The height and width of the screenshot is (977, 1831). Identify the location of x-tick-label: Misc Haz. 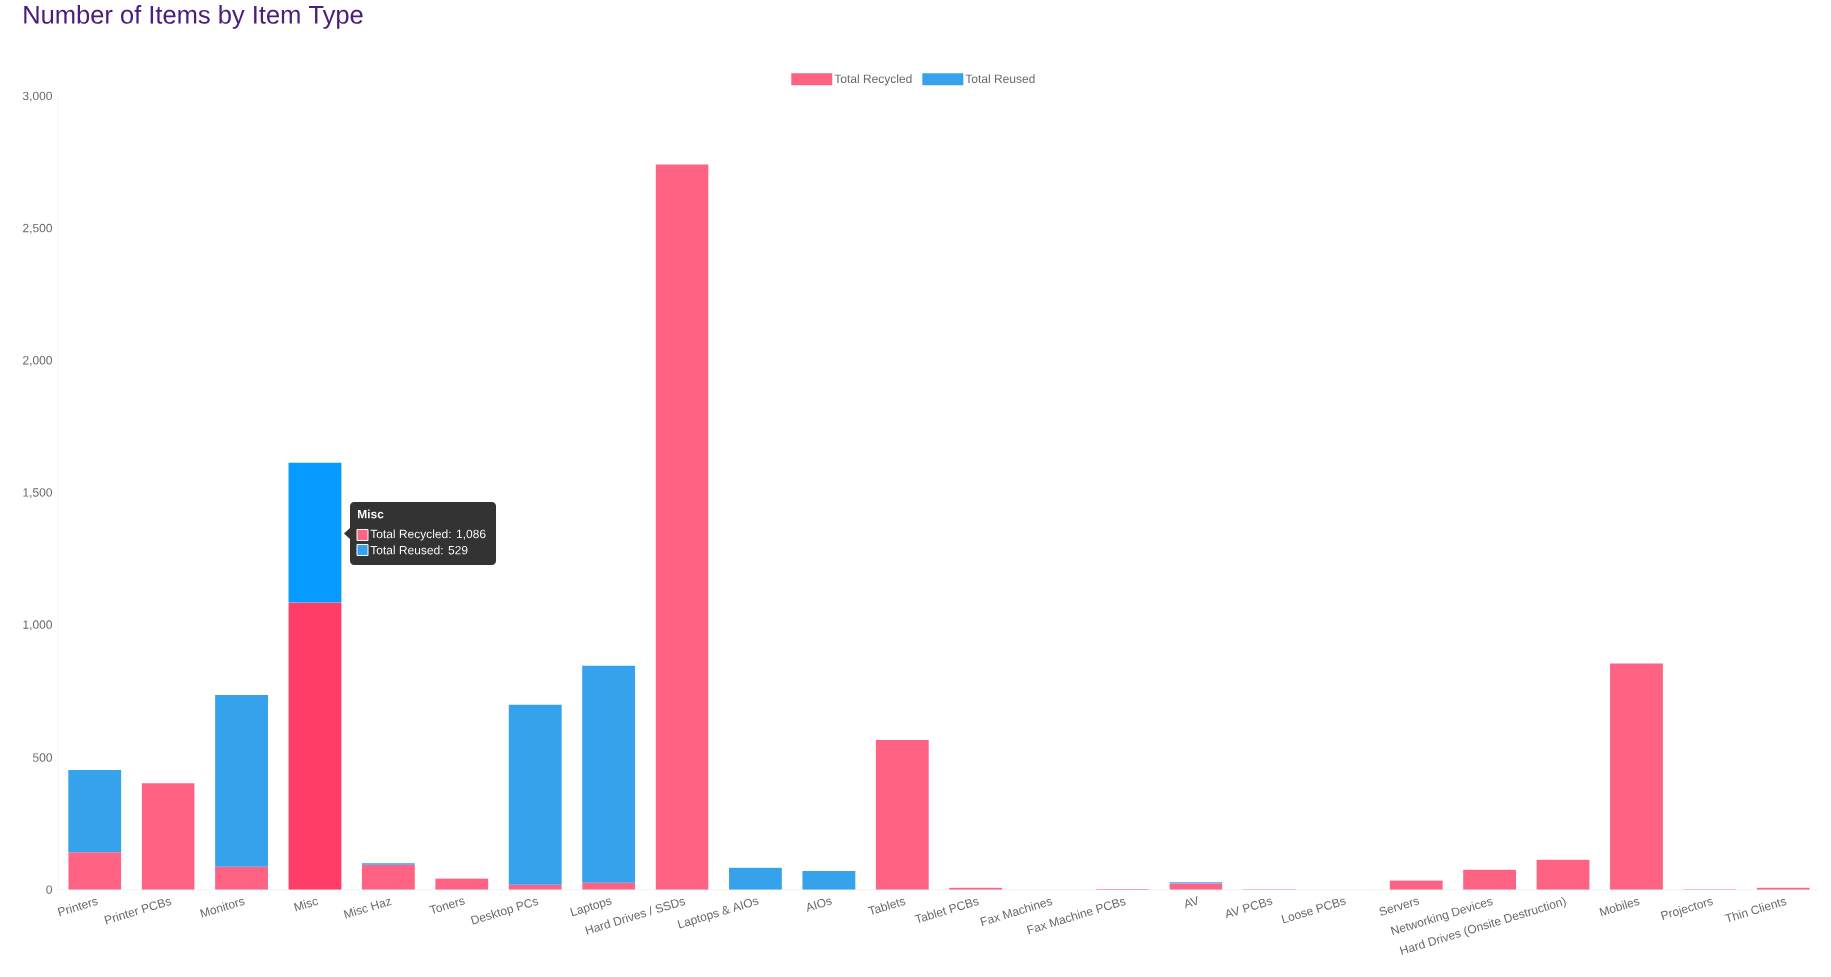
(367, 908).